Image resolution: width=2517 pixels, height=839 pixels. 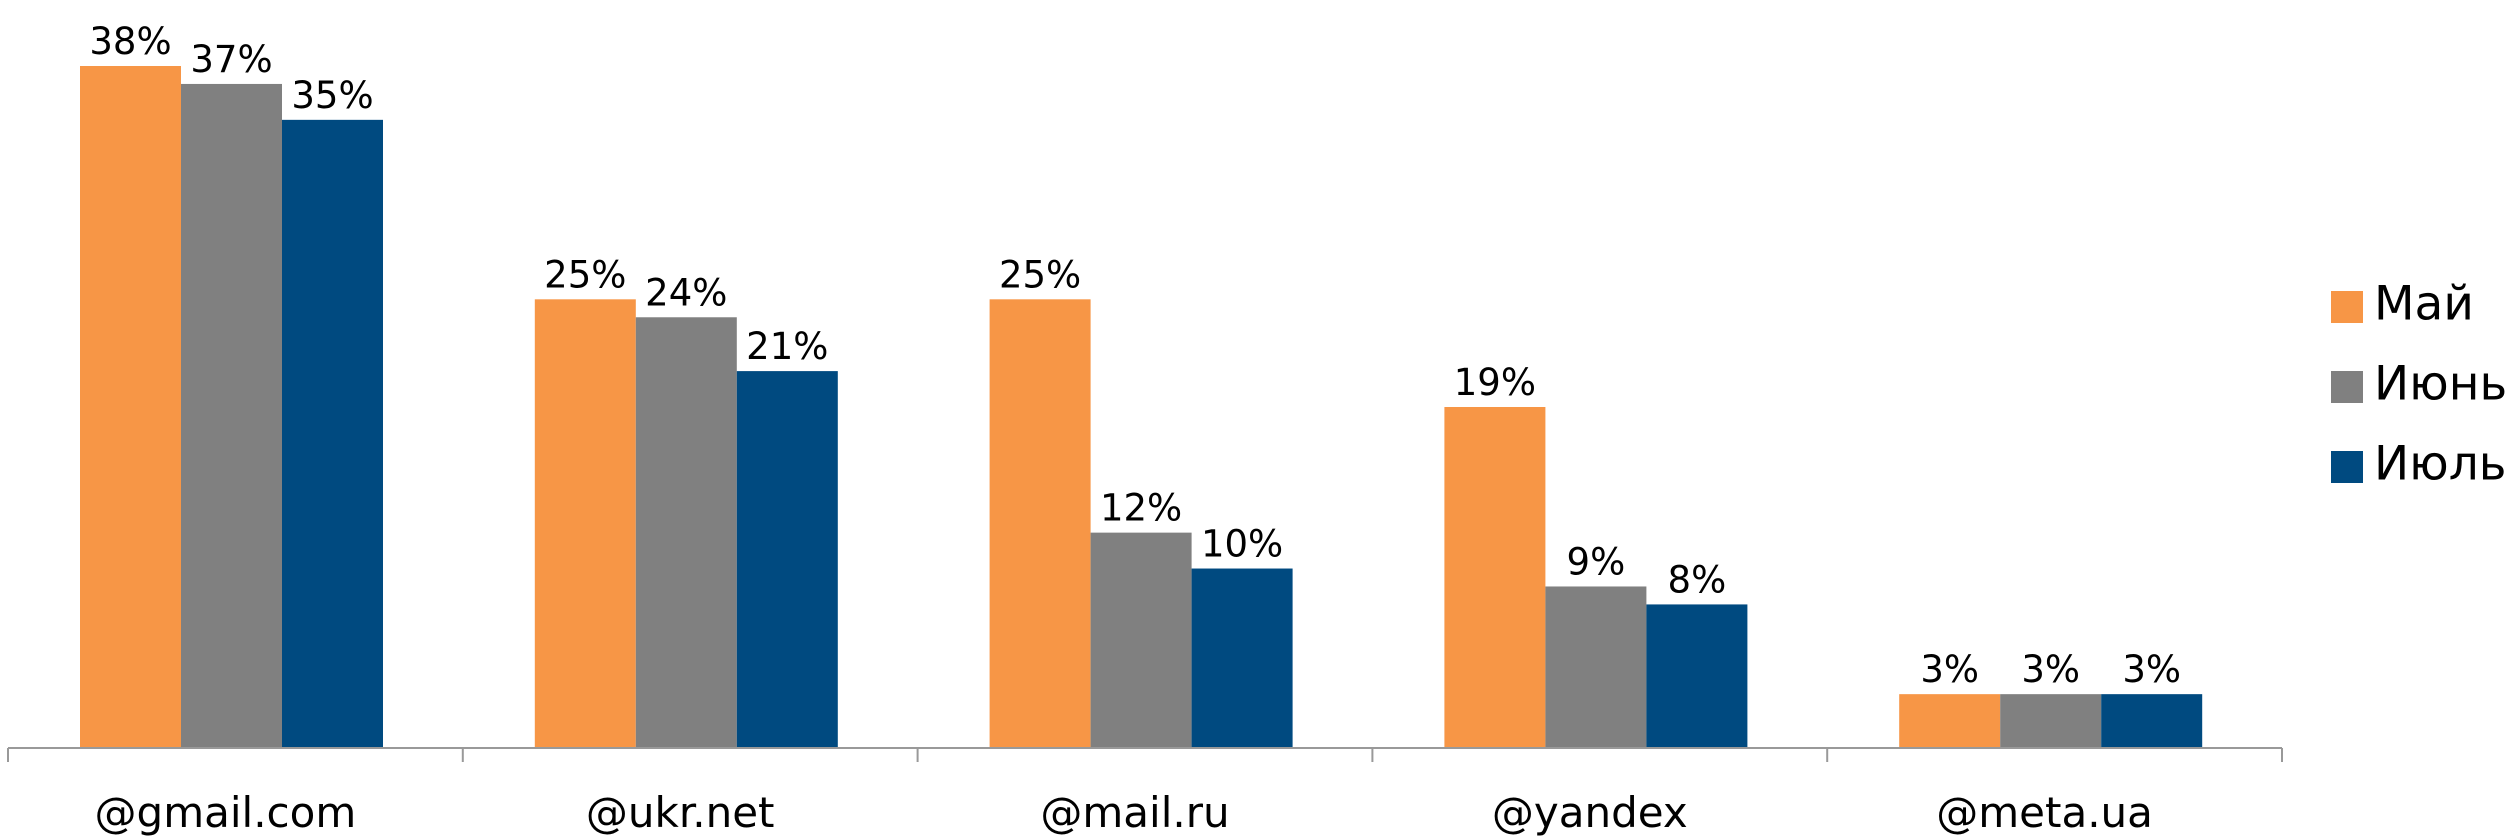 I want to click on data-label: 12%, so click(x=1141, y=508).